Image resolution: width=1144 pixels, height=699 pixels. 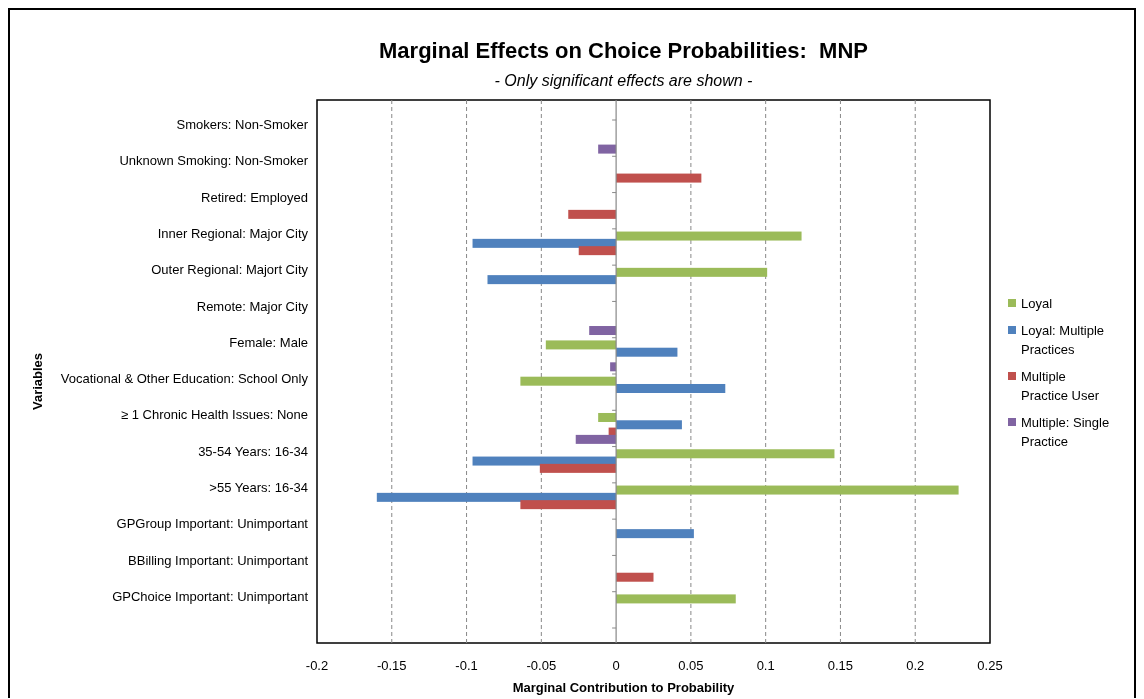 What do you see at coordinates (1063, 340) in the screenshot?
I see `legend-label: Loyal: Multiple Practices` at bounding box center [1063, 340].